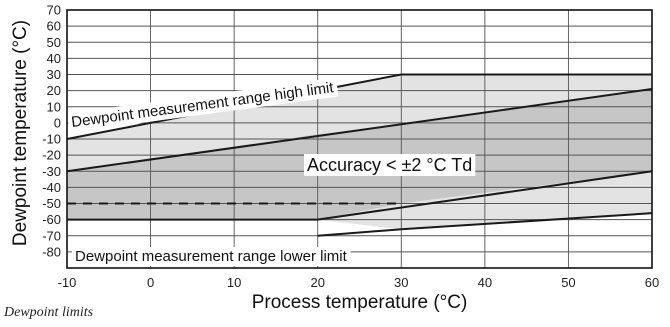 This screenshot has height=327, width=670. Describe the element at coordinates (485, 224) in the screenshot. I see `line-lower-limit` at that location.